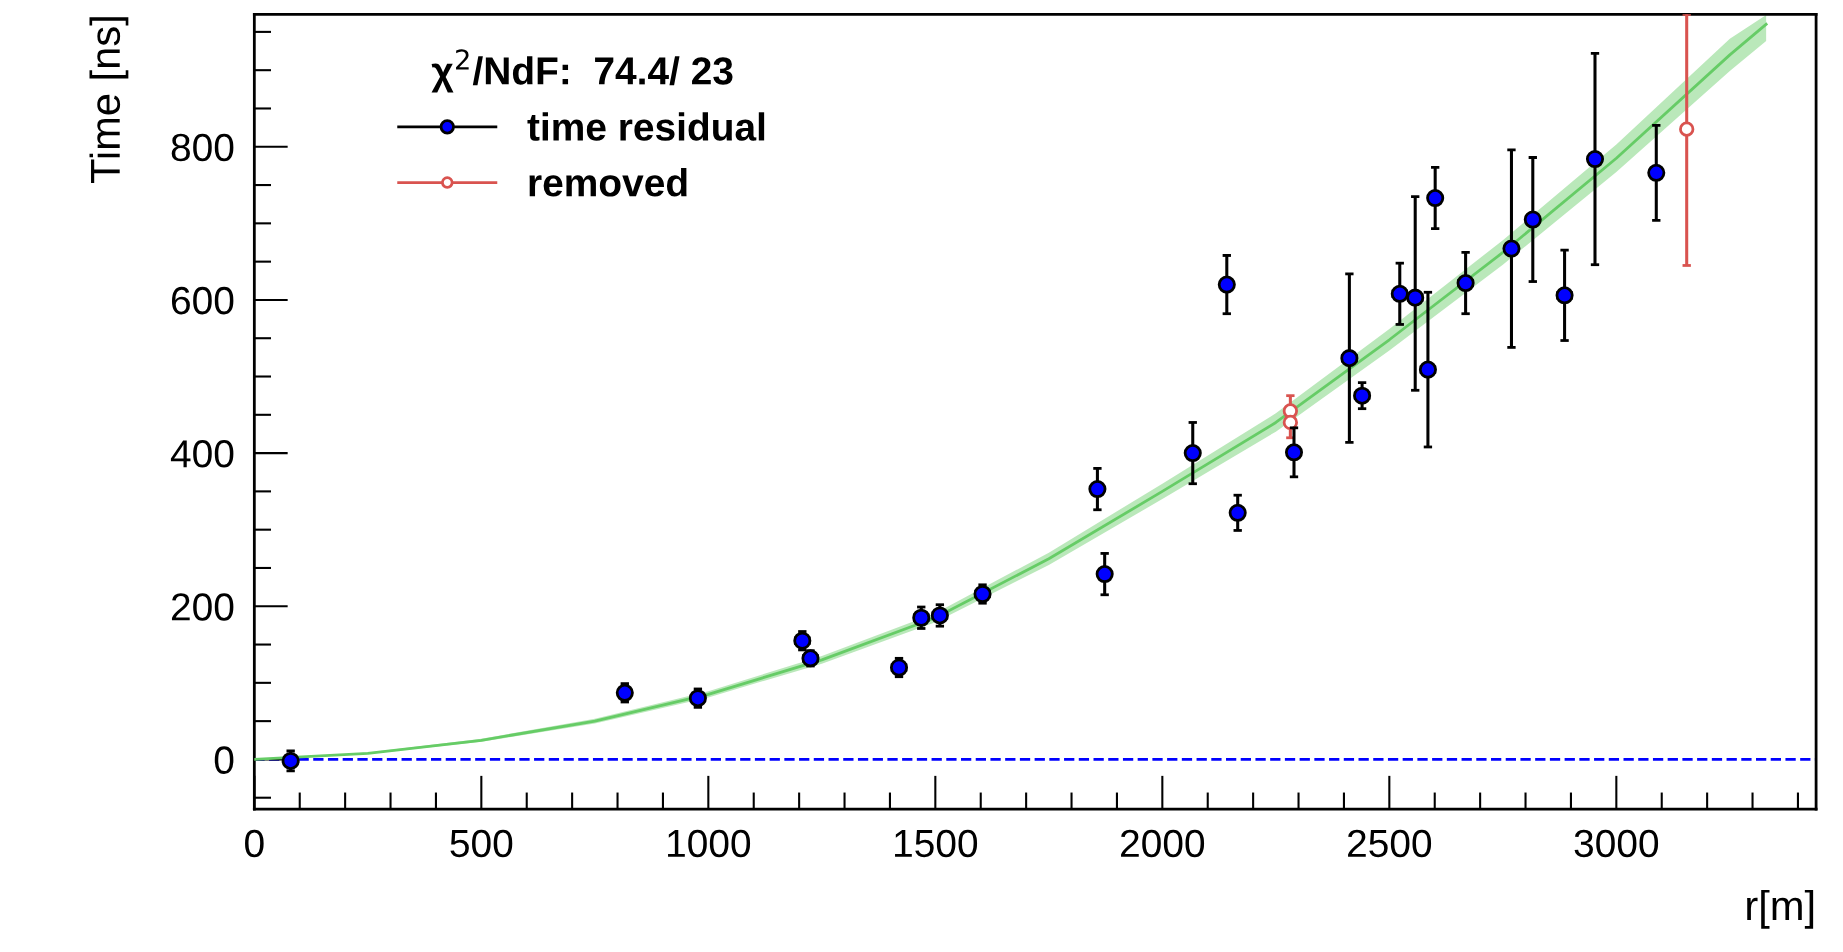  Describe the element at coordinates (202, 454) in the screenshot. I see `y-tick-label: 400` at that location.